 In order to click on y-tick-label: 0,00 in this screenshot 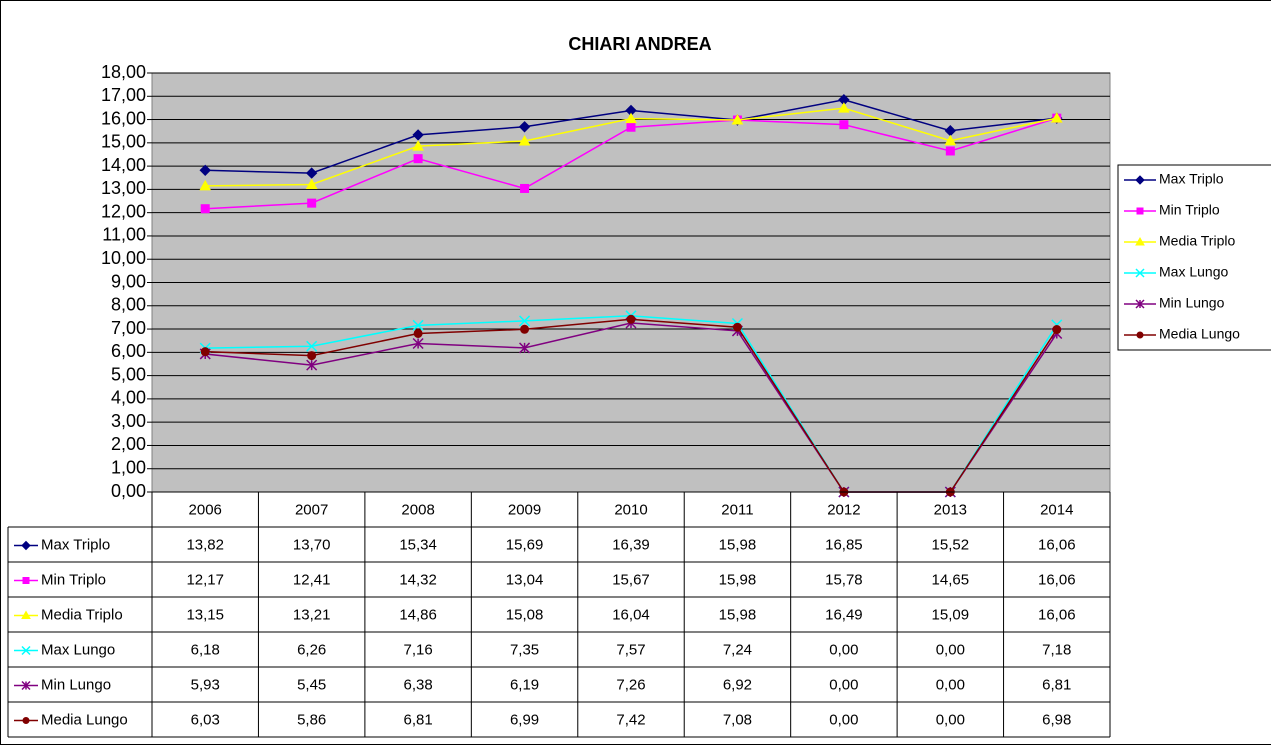, I will do `click(128, 491)`.